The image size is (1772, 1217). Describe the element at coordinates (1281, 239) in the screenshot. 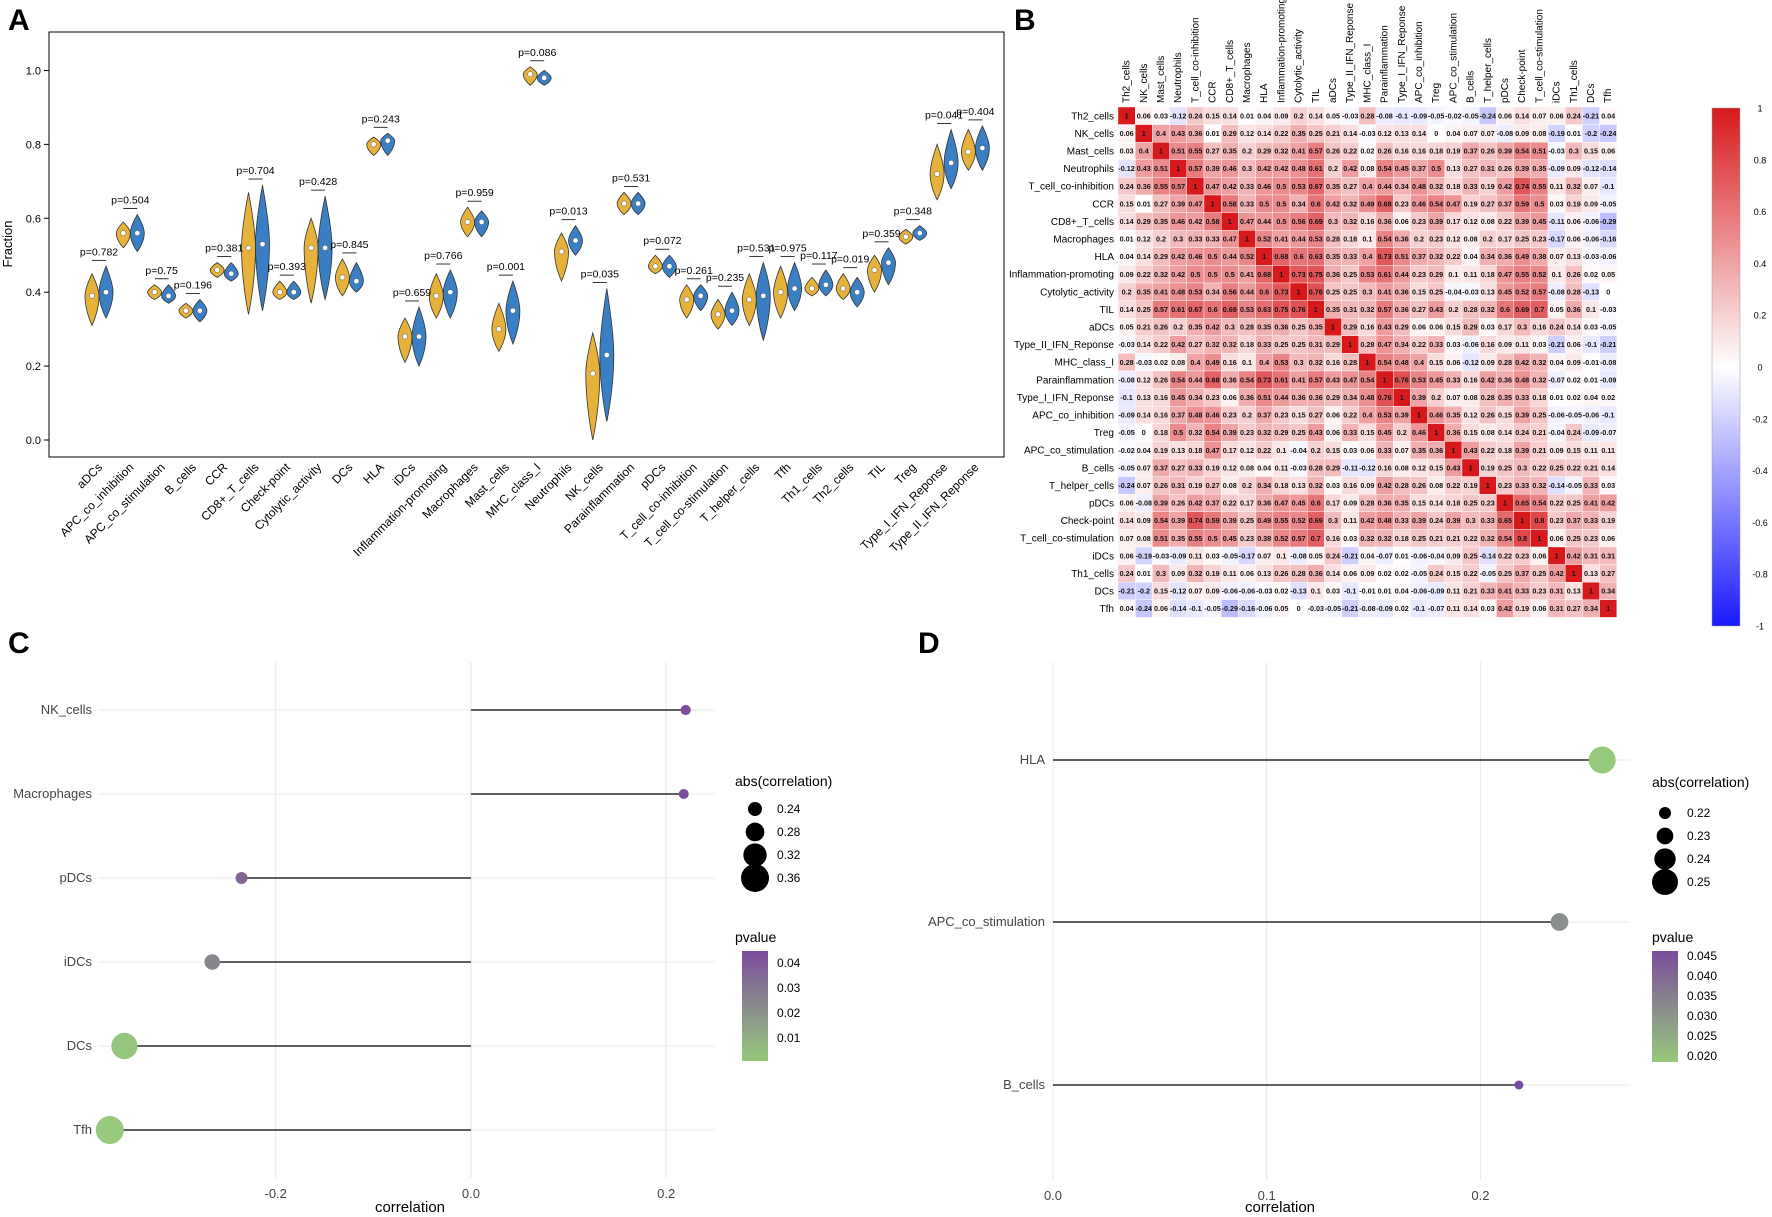

I see `heatmap-cell-value: 0.41` at that location.